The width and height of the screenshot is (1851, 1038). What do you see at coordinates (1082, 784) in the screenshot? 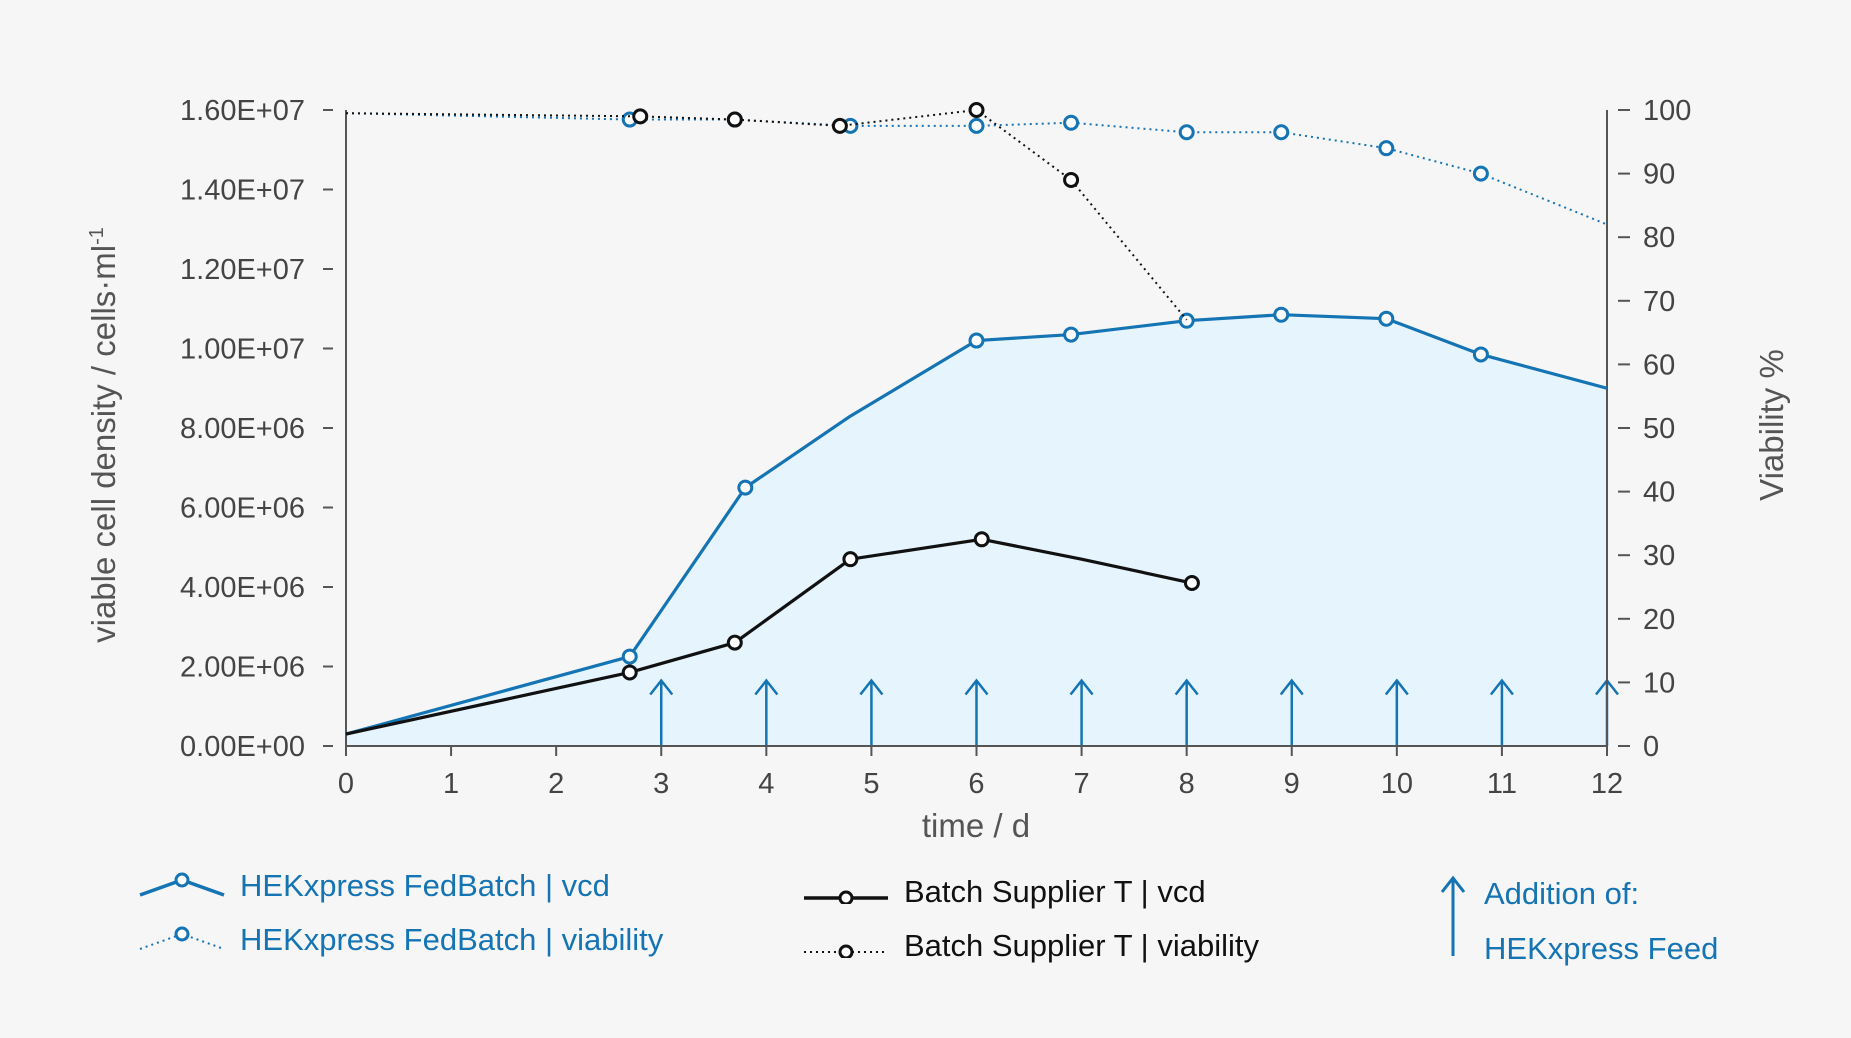
I see `x-tick-label: 7` at bounding box center [1082, 784].